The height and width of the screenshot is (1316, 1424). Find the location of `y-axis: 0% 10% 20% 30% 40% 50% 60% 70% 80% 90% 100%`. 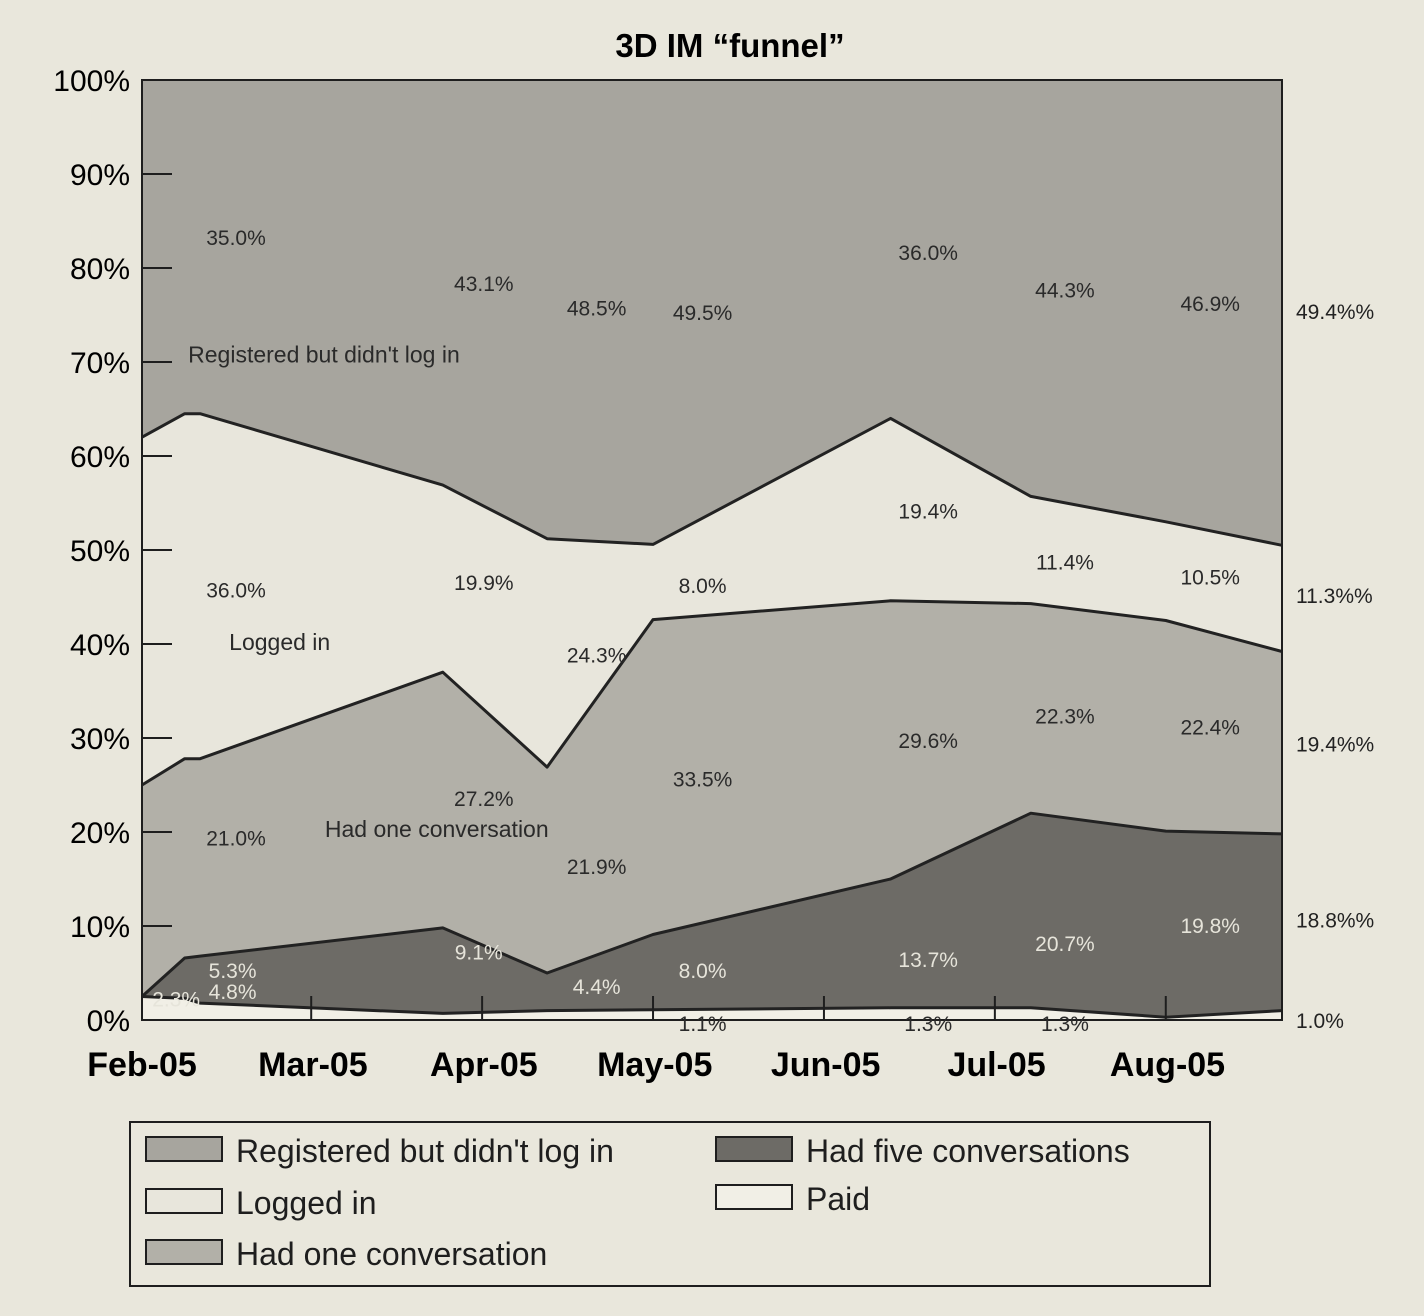

y-axis: 0% 10% 20% 30% 40% 50% 60% 70% 80% 90% 100% is located at coordinates (112, 551).